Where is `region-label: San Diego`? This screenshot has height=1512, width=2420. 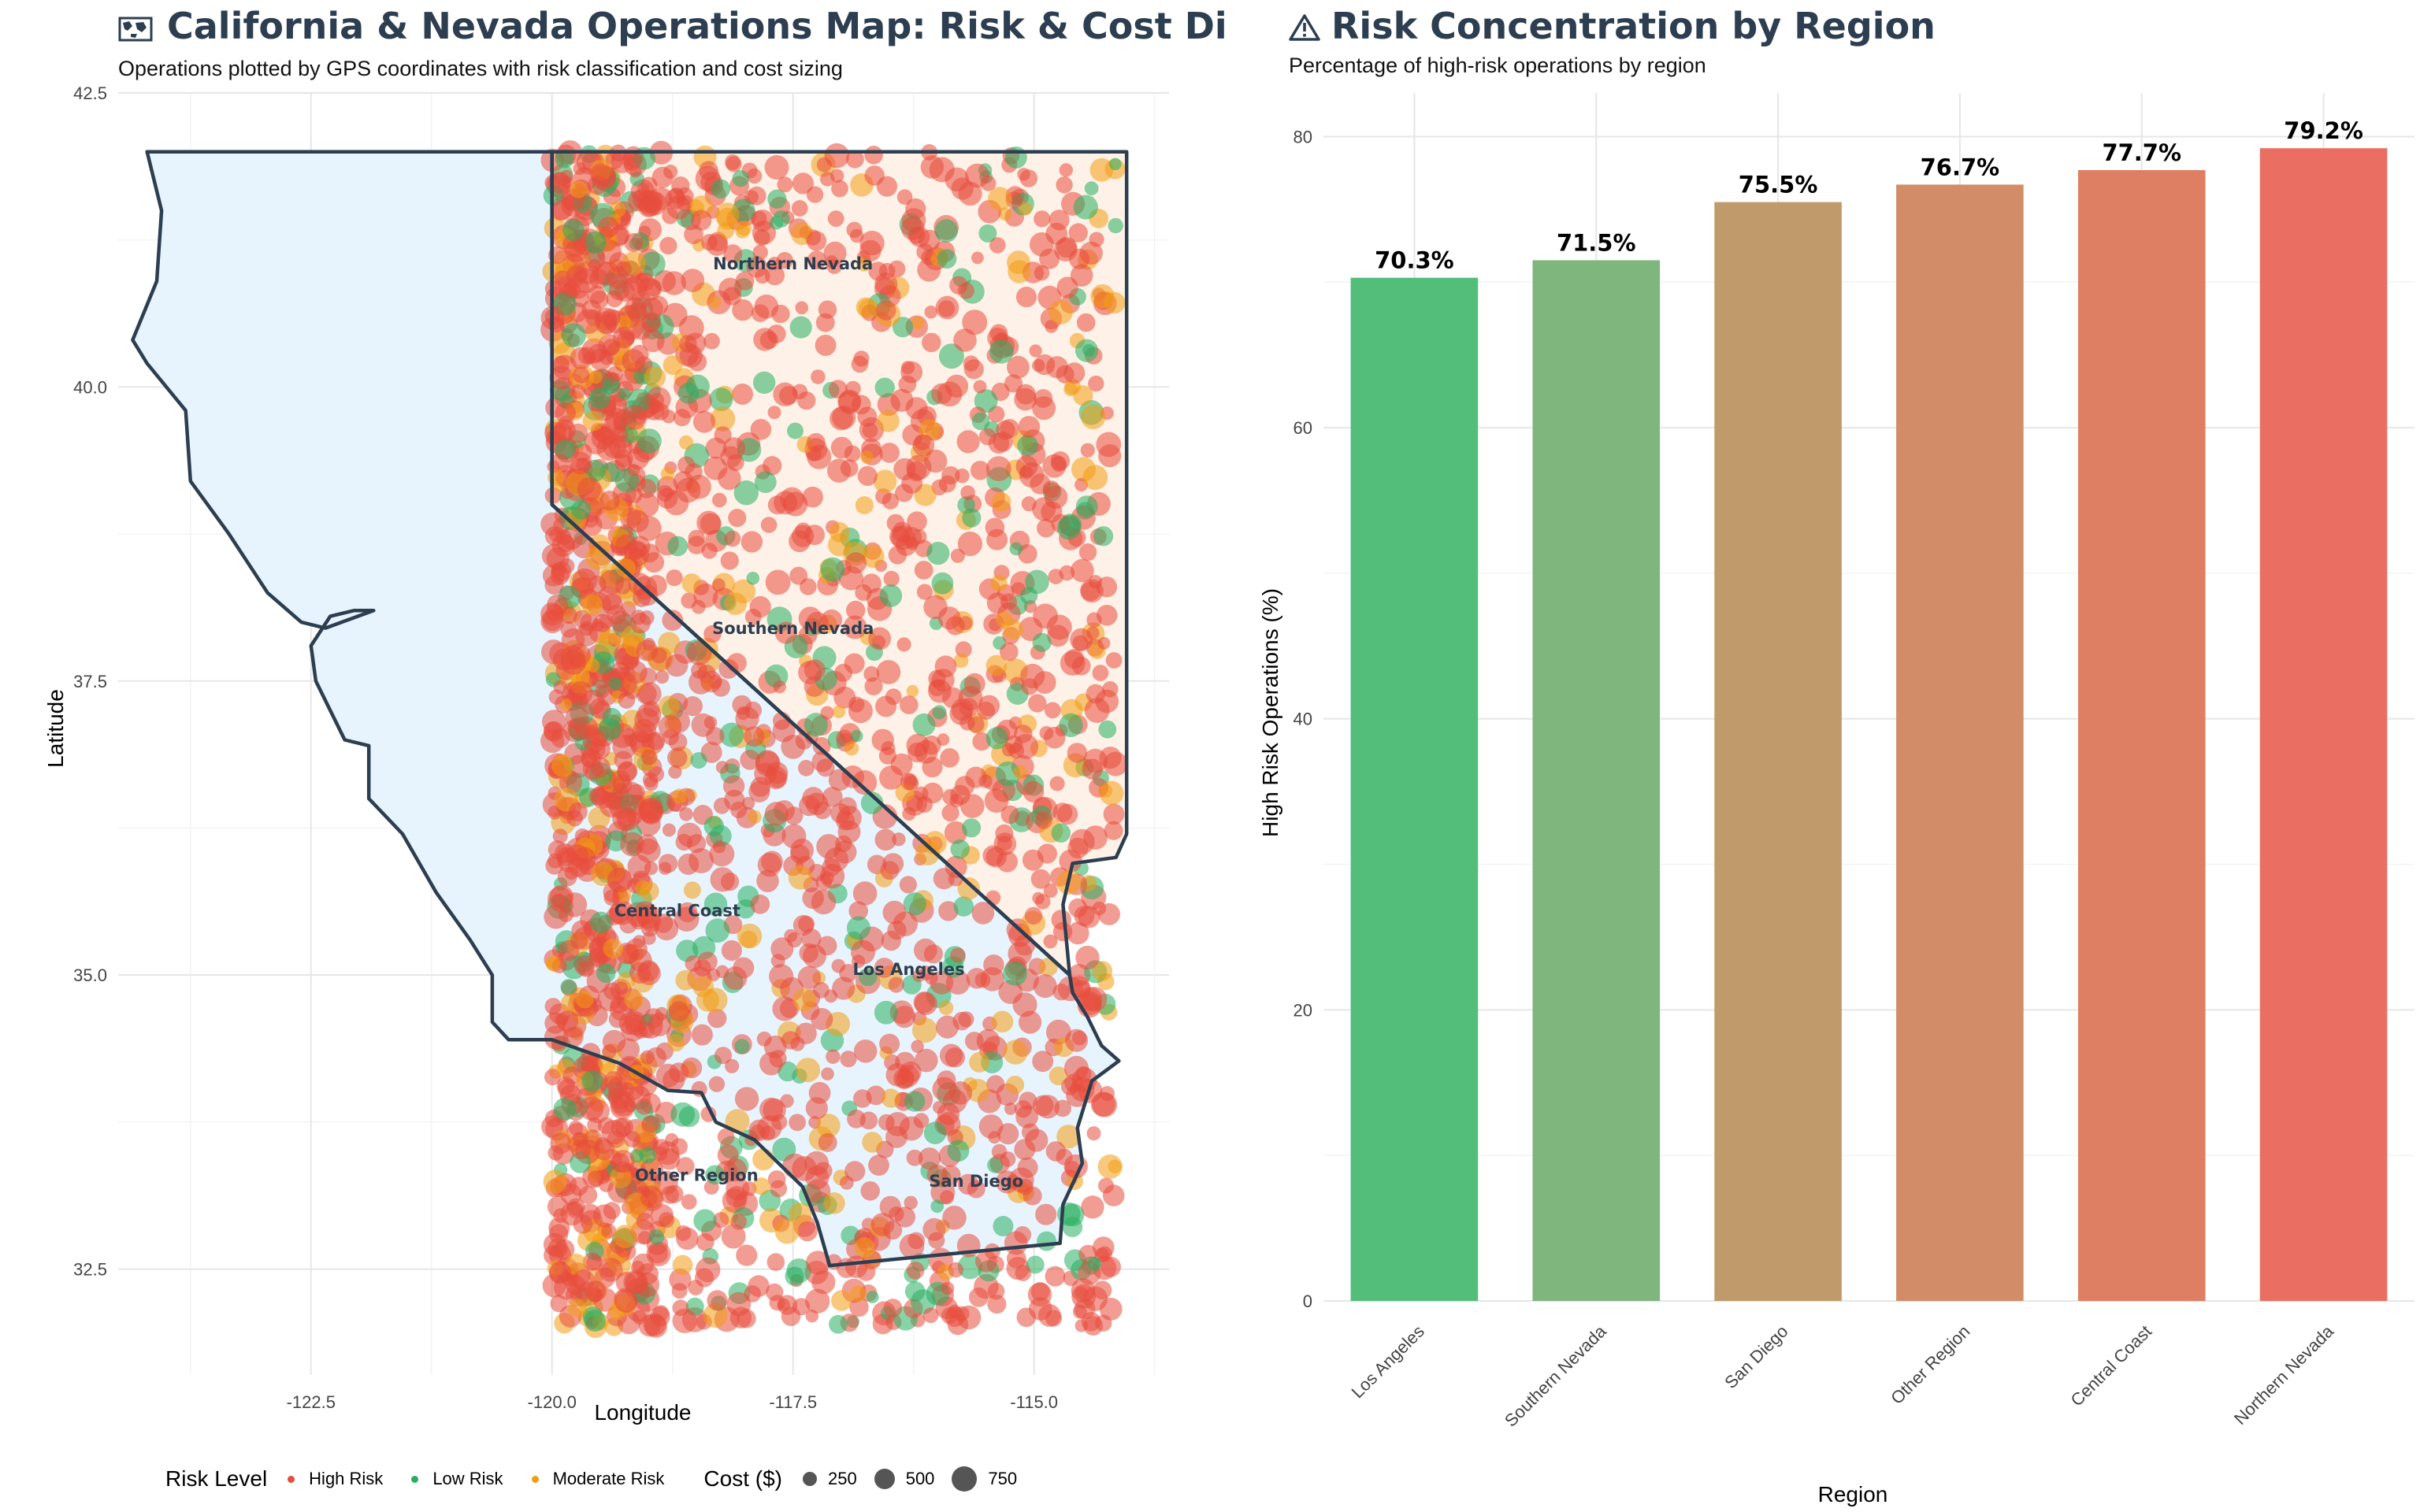 region-label: San Diego is located at coordinates (976, 1181).